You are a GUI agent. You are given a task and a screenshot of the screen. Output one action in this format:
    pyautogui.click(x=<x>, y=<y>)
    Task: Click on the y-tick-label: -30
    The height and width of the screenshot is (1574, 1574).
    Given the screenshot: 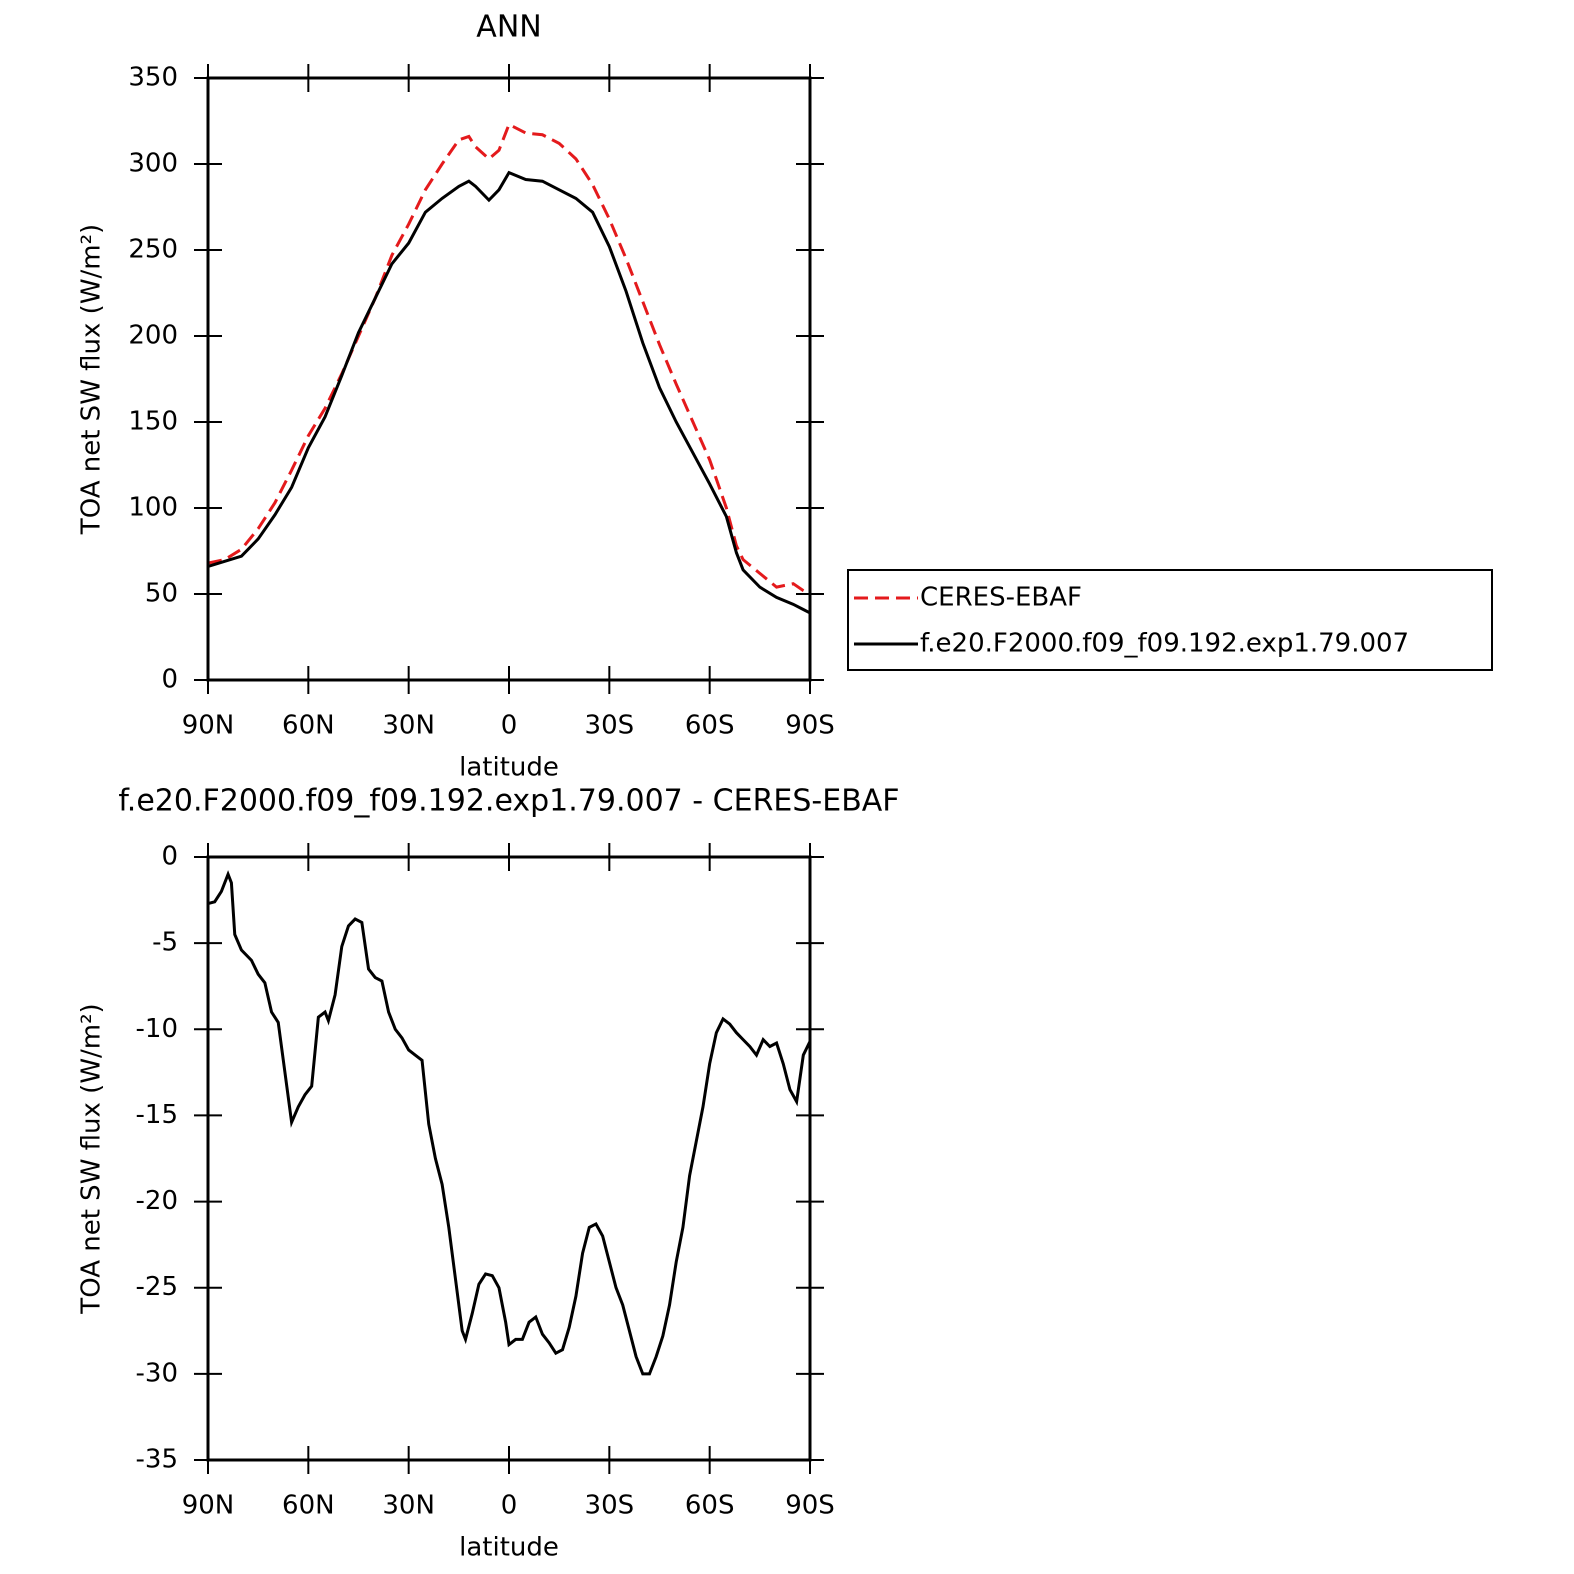 What is the action you would take?
    pyautogui.click(x=157, y=1373)
    